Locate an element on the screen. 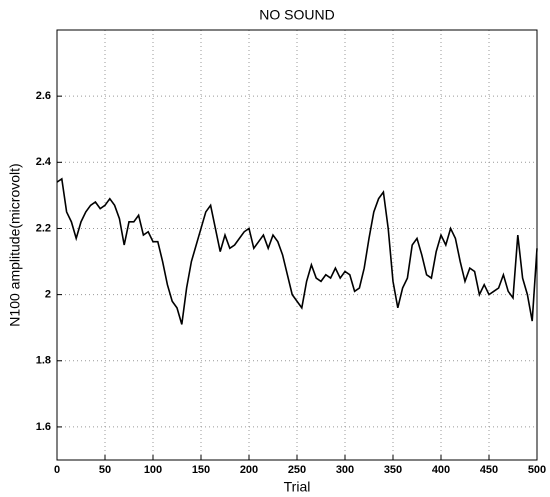 Image resolution: width=550 pixels, height=497 pixels. x-tick-label: 200 is located at coordinates (249, 470).